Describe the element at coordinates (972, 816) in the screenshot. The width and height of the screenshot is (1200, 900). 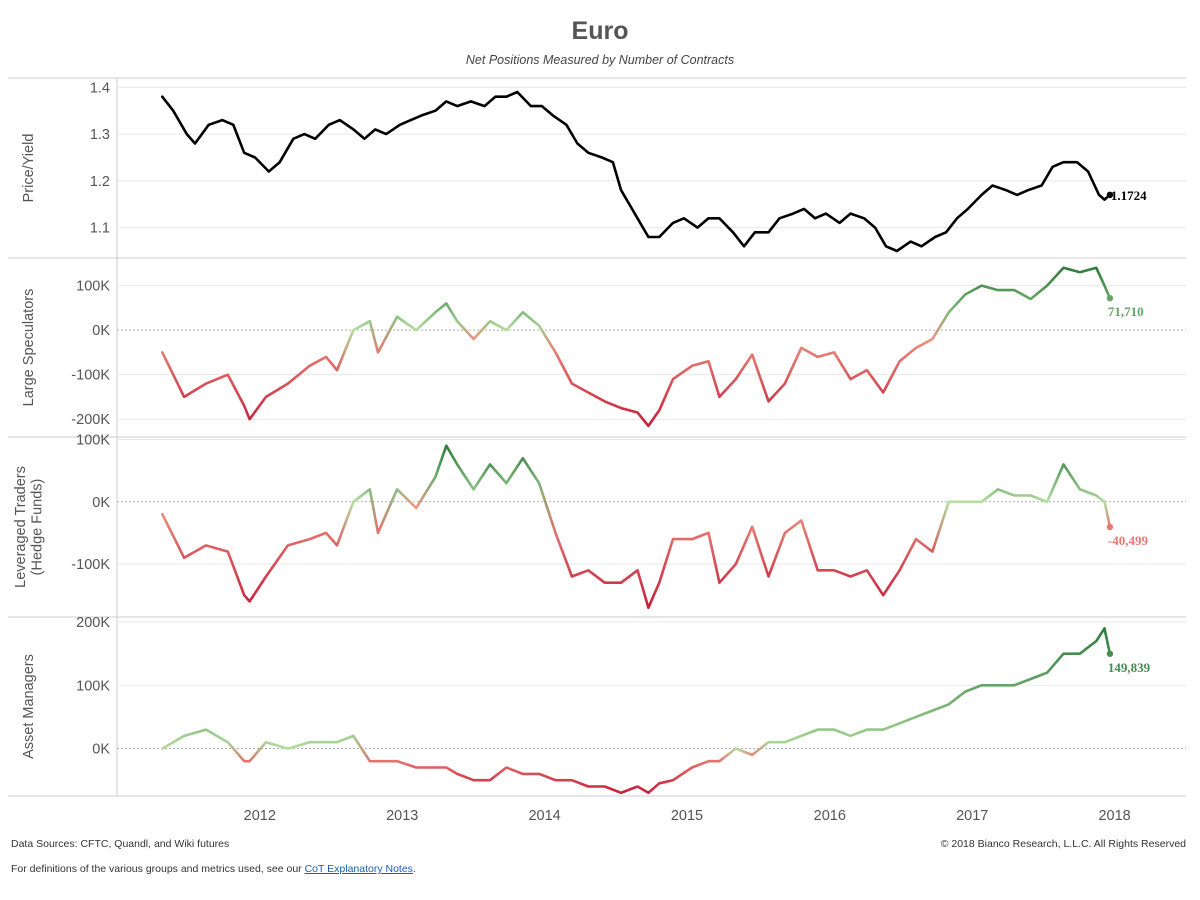
I see `x-tick-label: 2017` at that location.